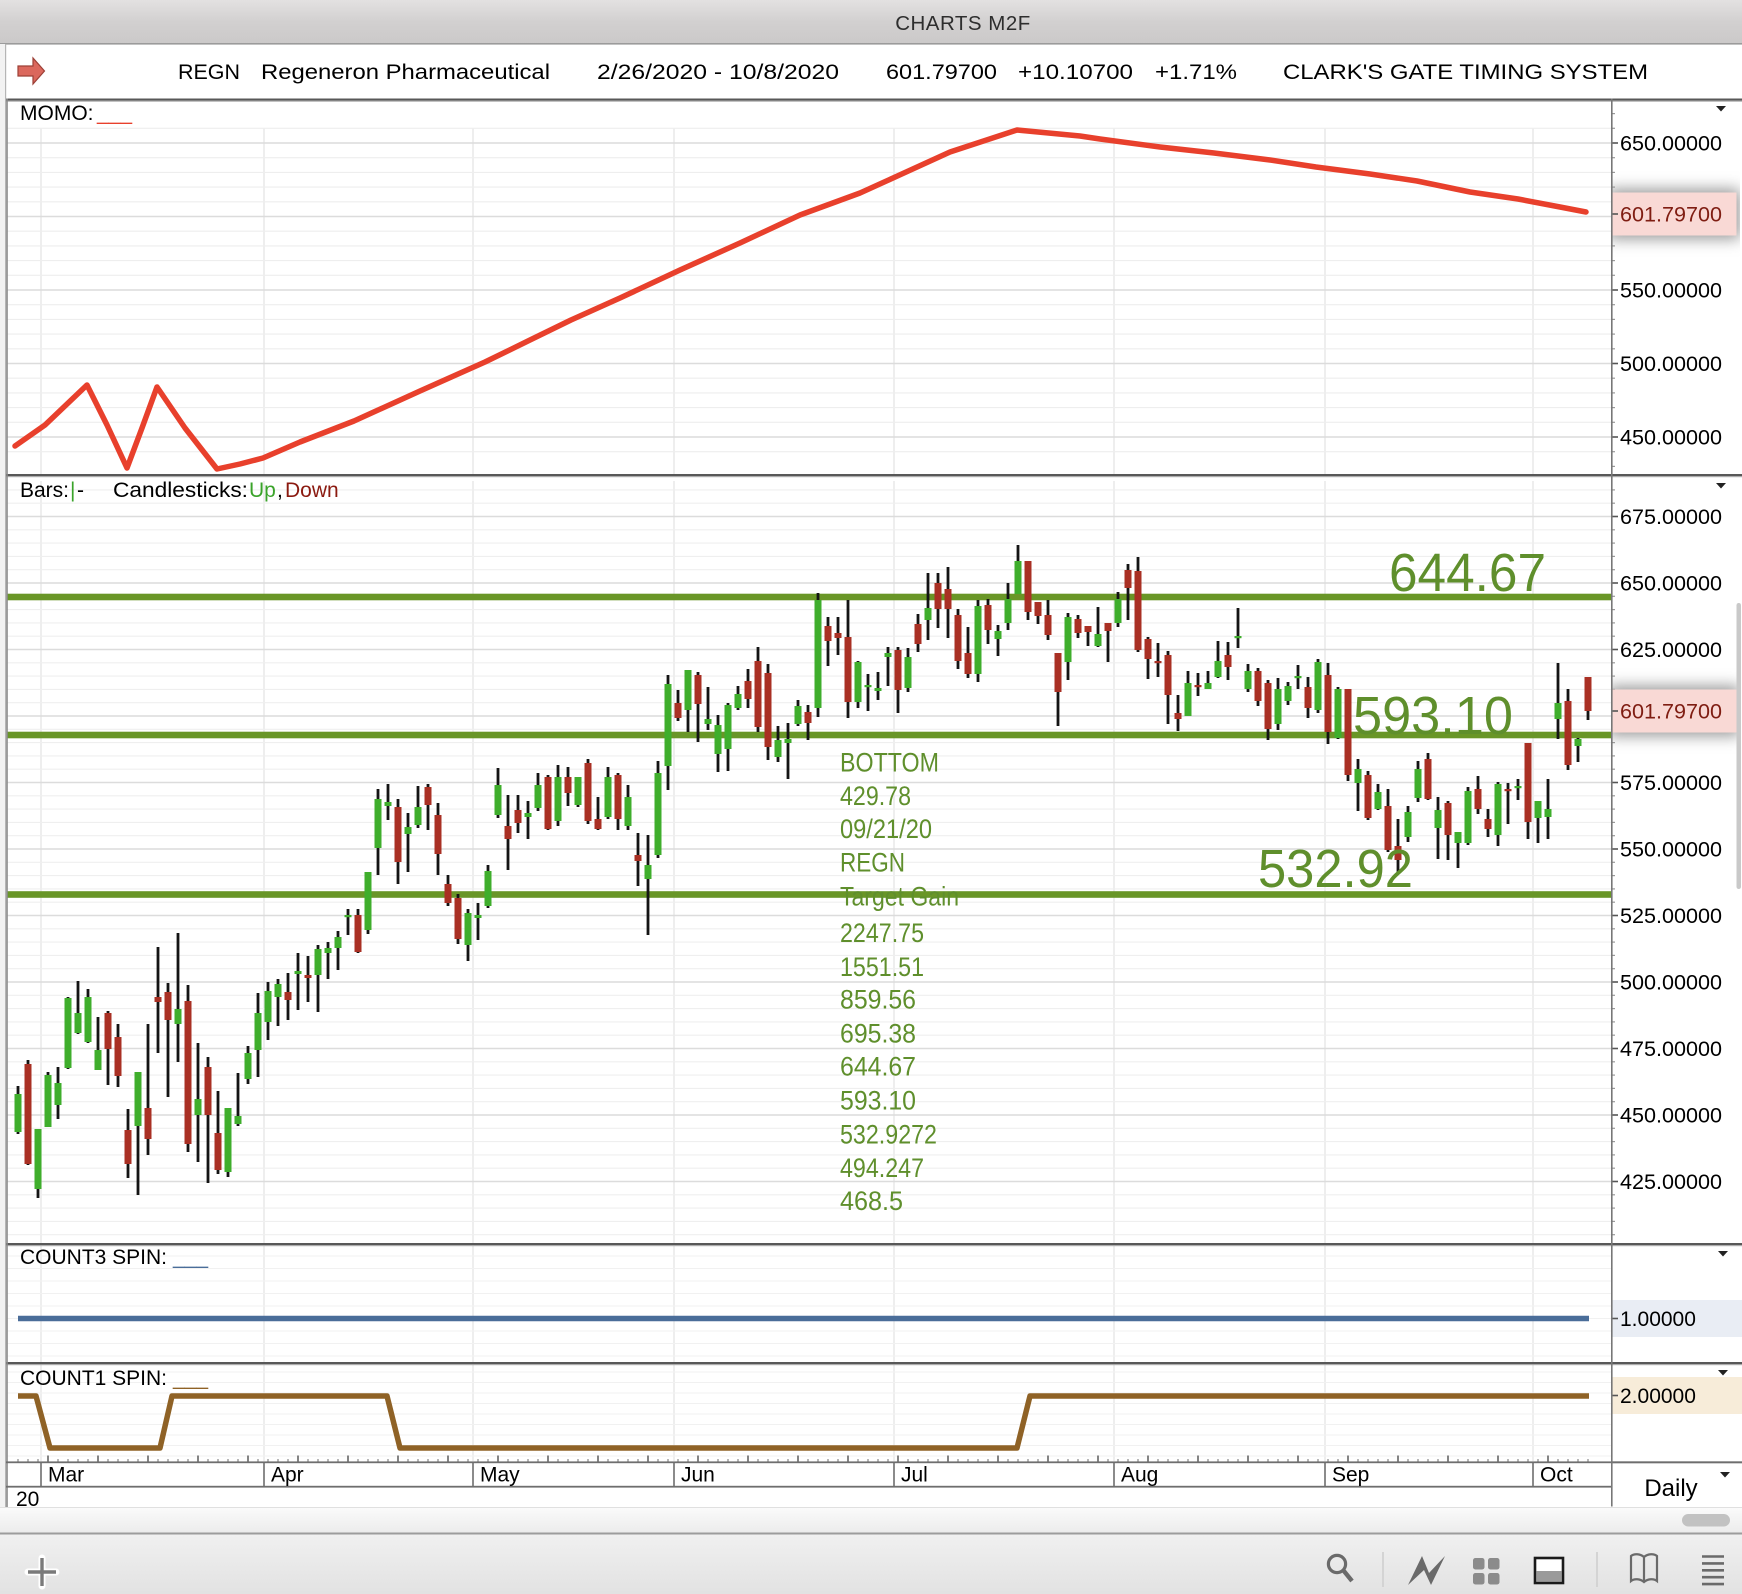  Describe the element at coordinates (93, 1378) in the screenshot. I see `svg-text: COUNT1 SPIN:` at that location.